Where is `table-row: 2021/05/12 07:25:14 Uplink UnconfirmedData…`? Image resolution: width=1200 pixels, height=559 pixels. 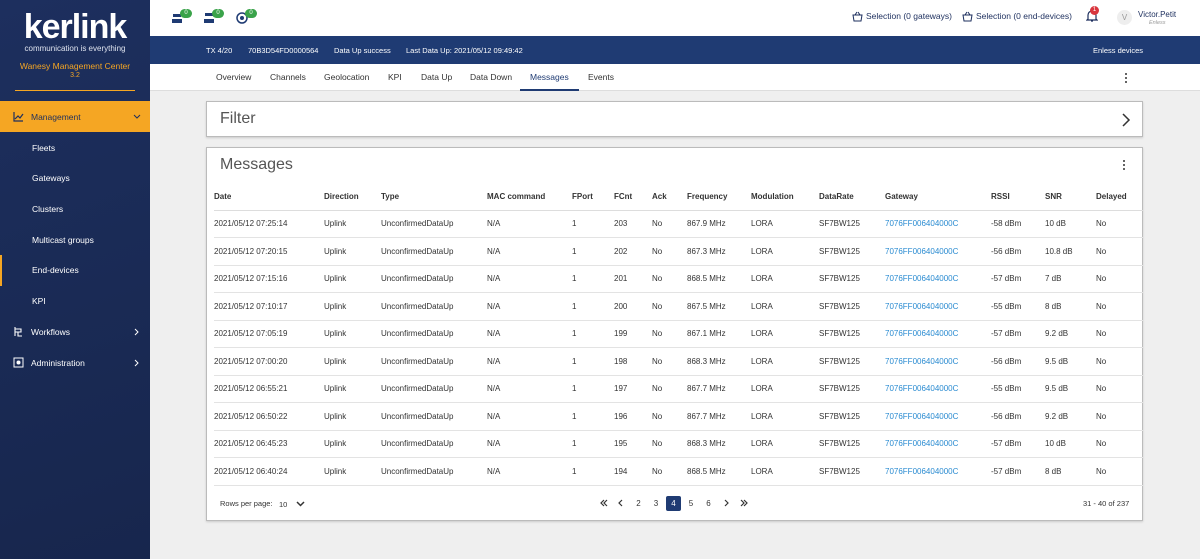
table-row: 2021/05/12 07:25:14 Uplink UnconfirmedData… is located at coordinates (678, 224).